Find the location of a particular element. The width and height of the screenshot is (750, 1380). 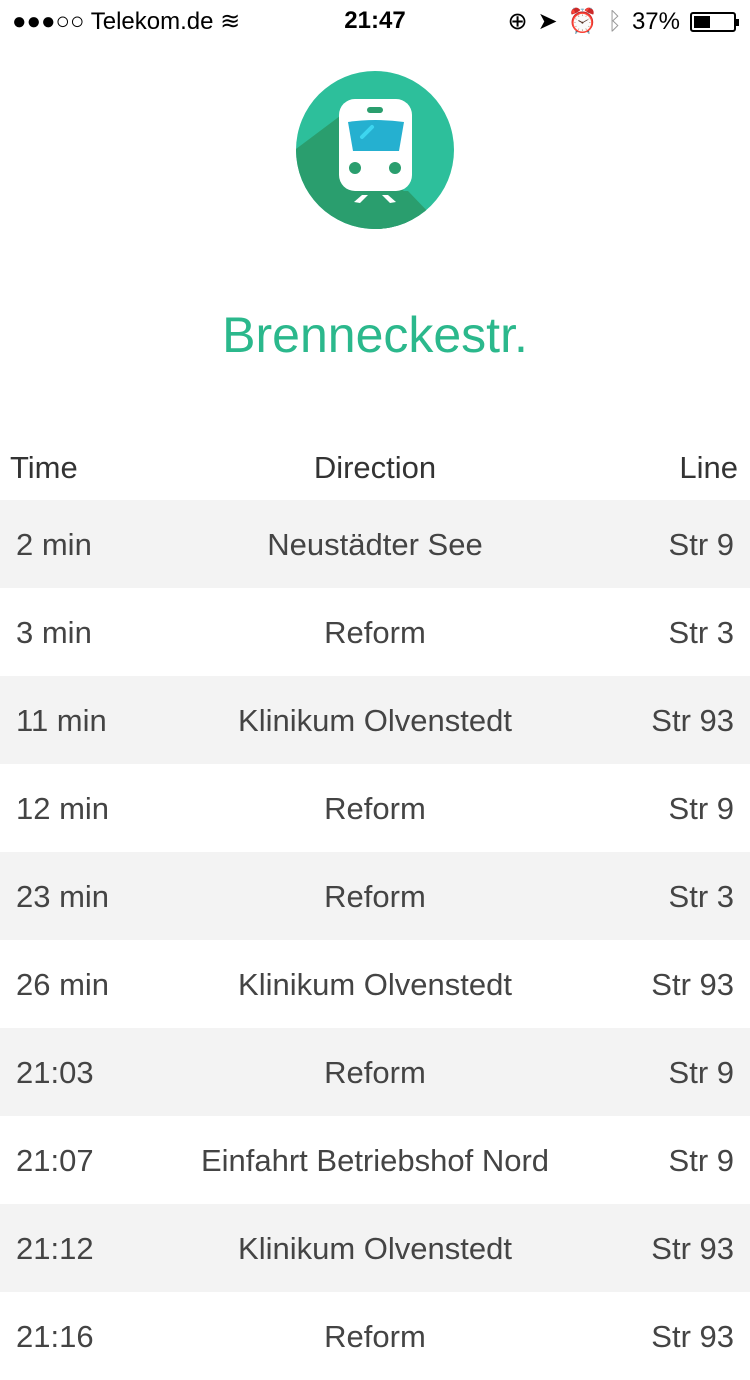

battery-percent: 37% is located at coordinates (655, 21).